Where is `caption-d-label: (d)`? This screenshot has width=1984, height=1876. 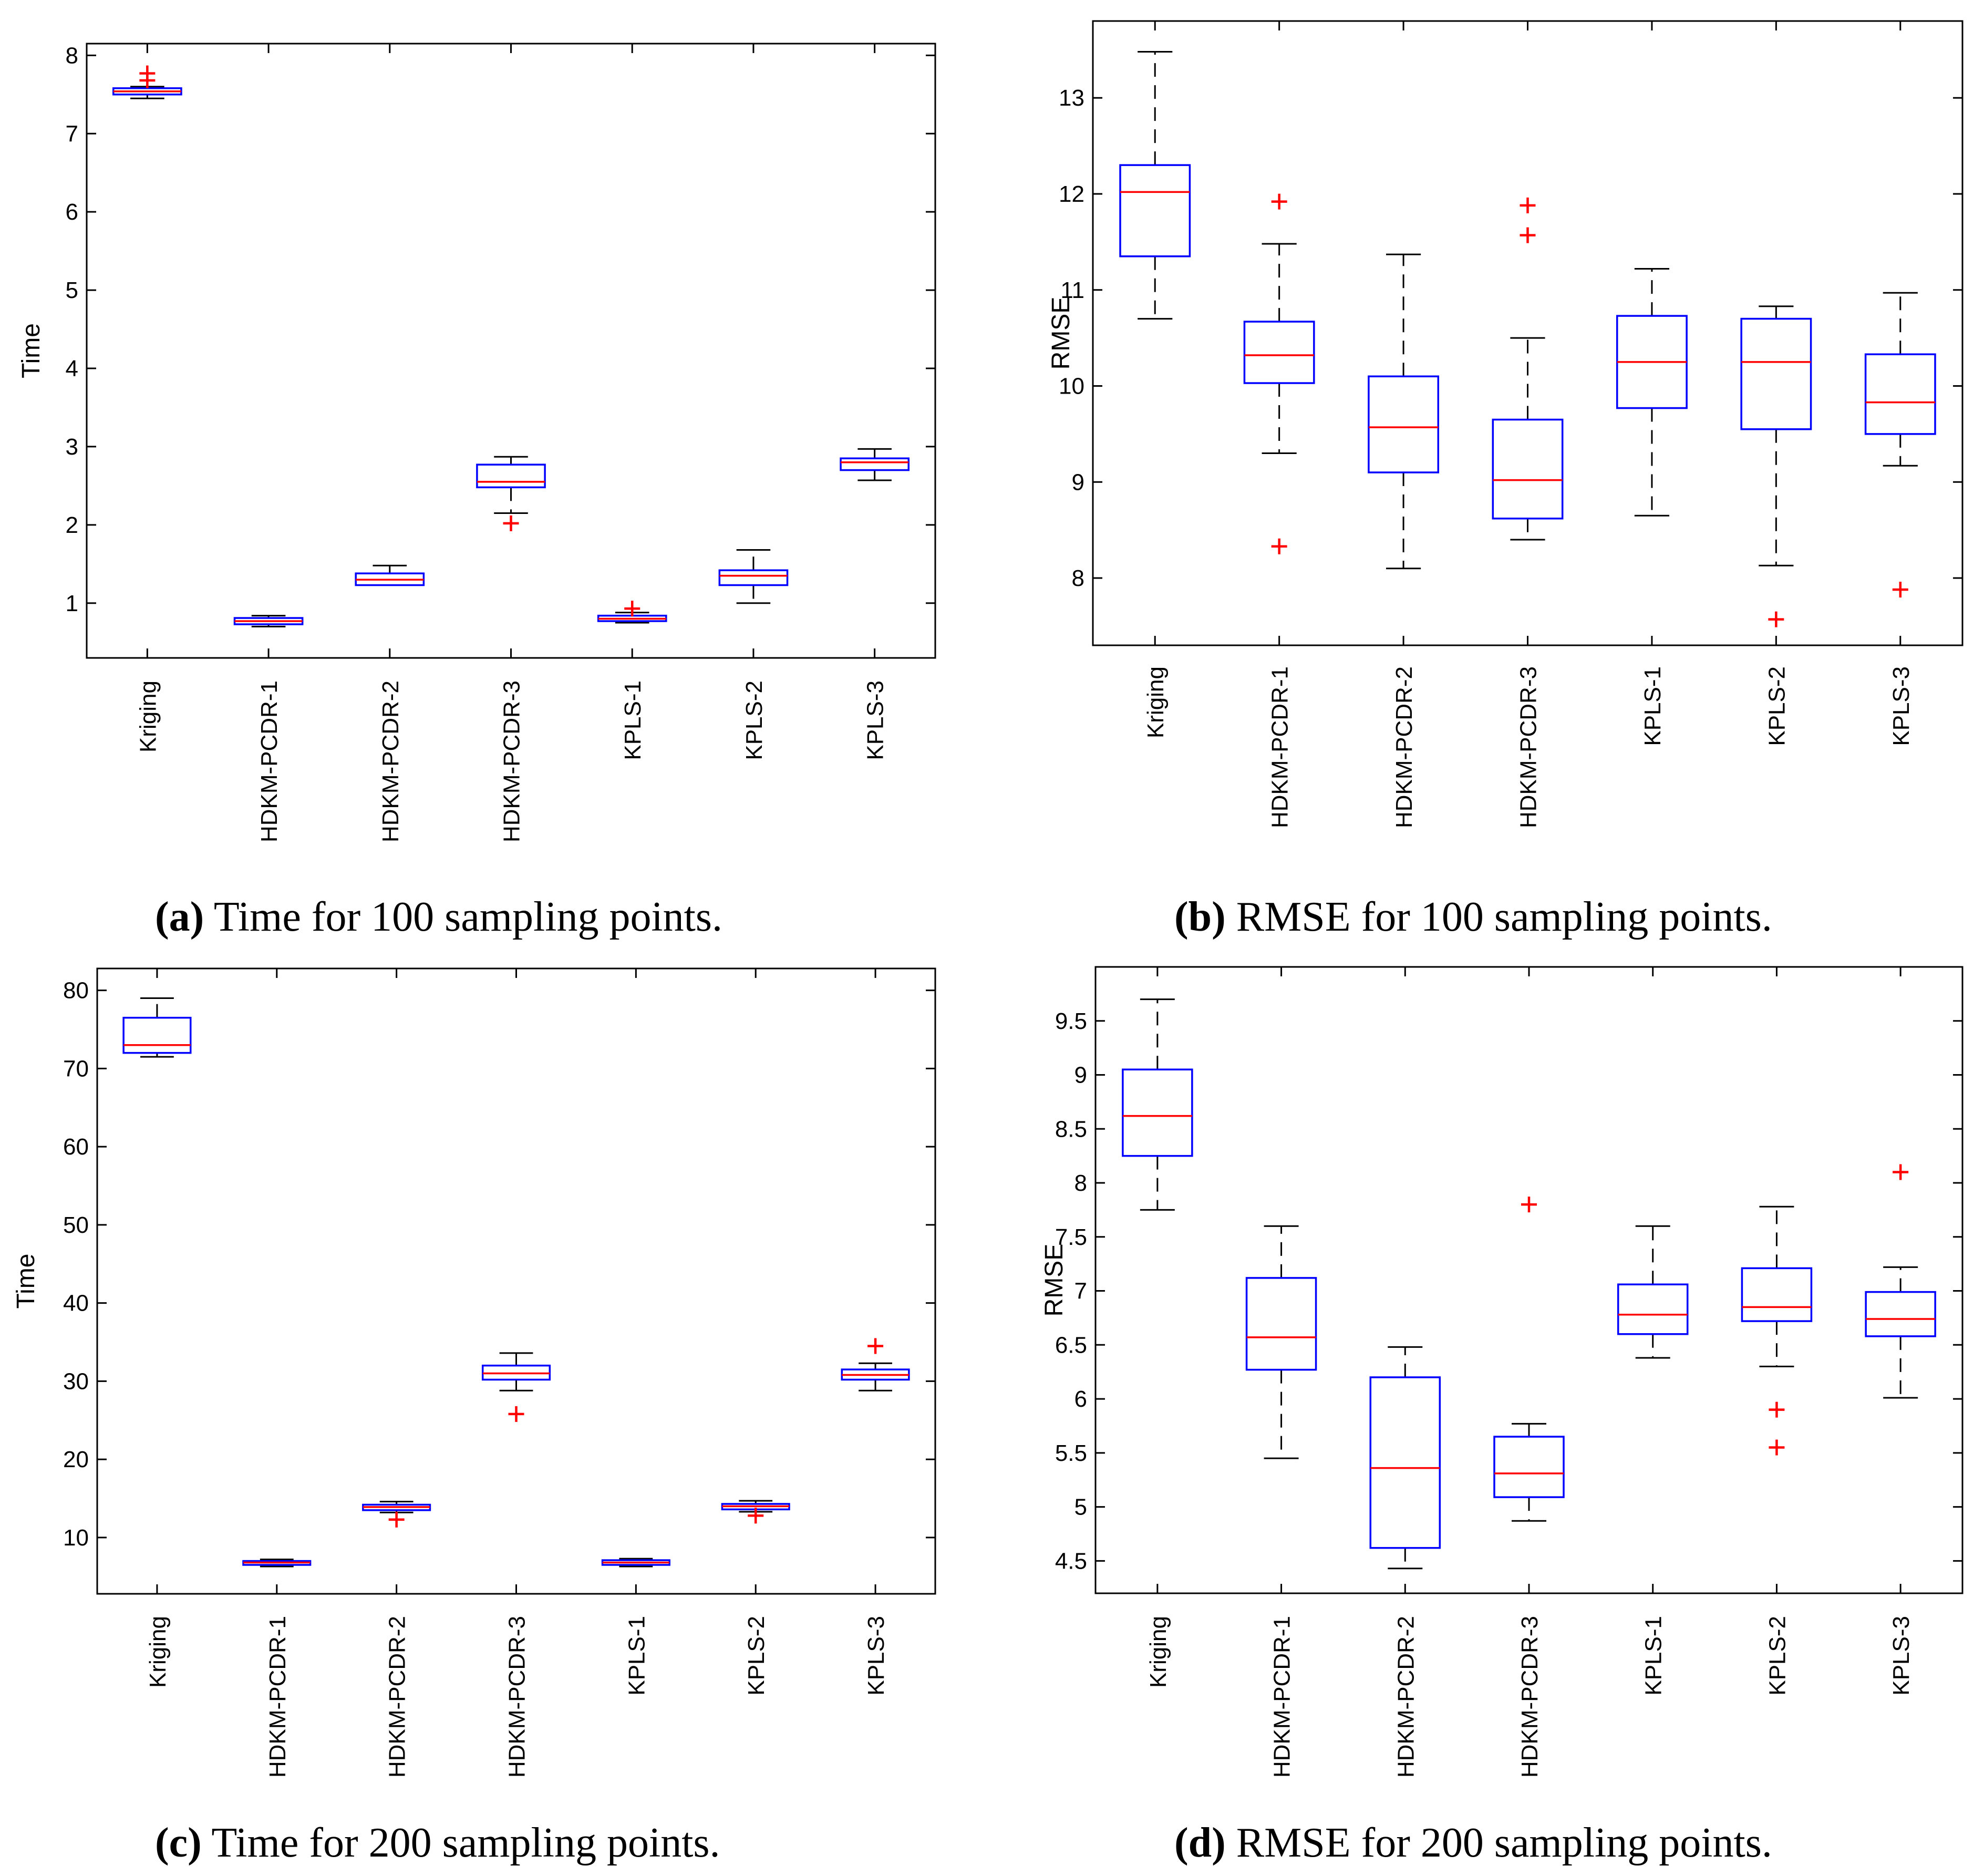 caption-d-label: (d) is located at coordinates (1200, 1843).